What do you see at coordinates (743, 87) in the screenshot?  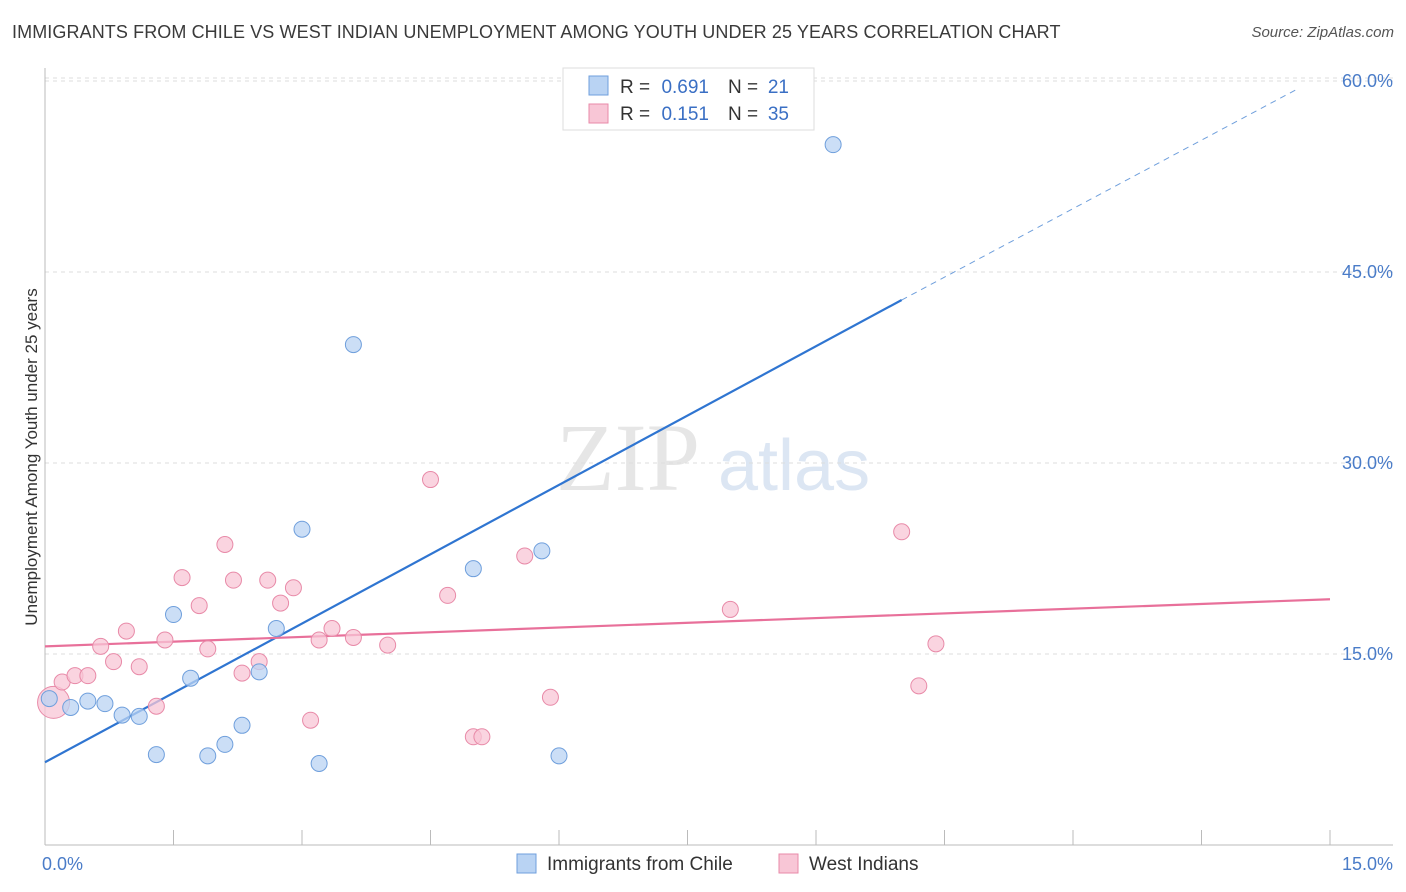 I see `legend-n-label-chile: N =` at bounding box center [743, 87].